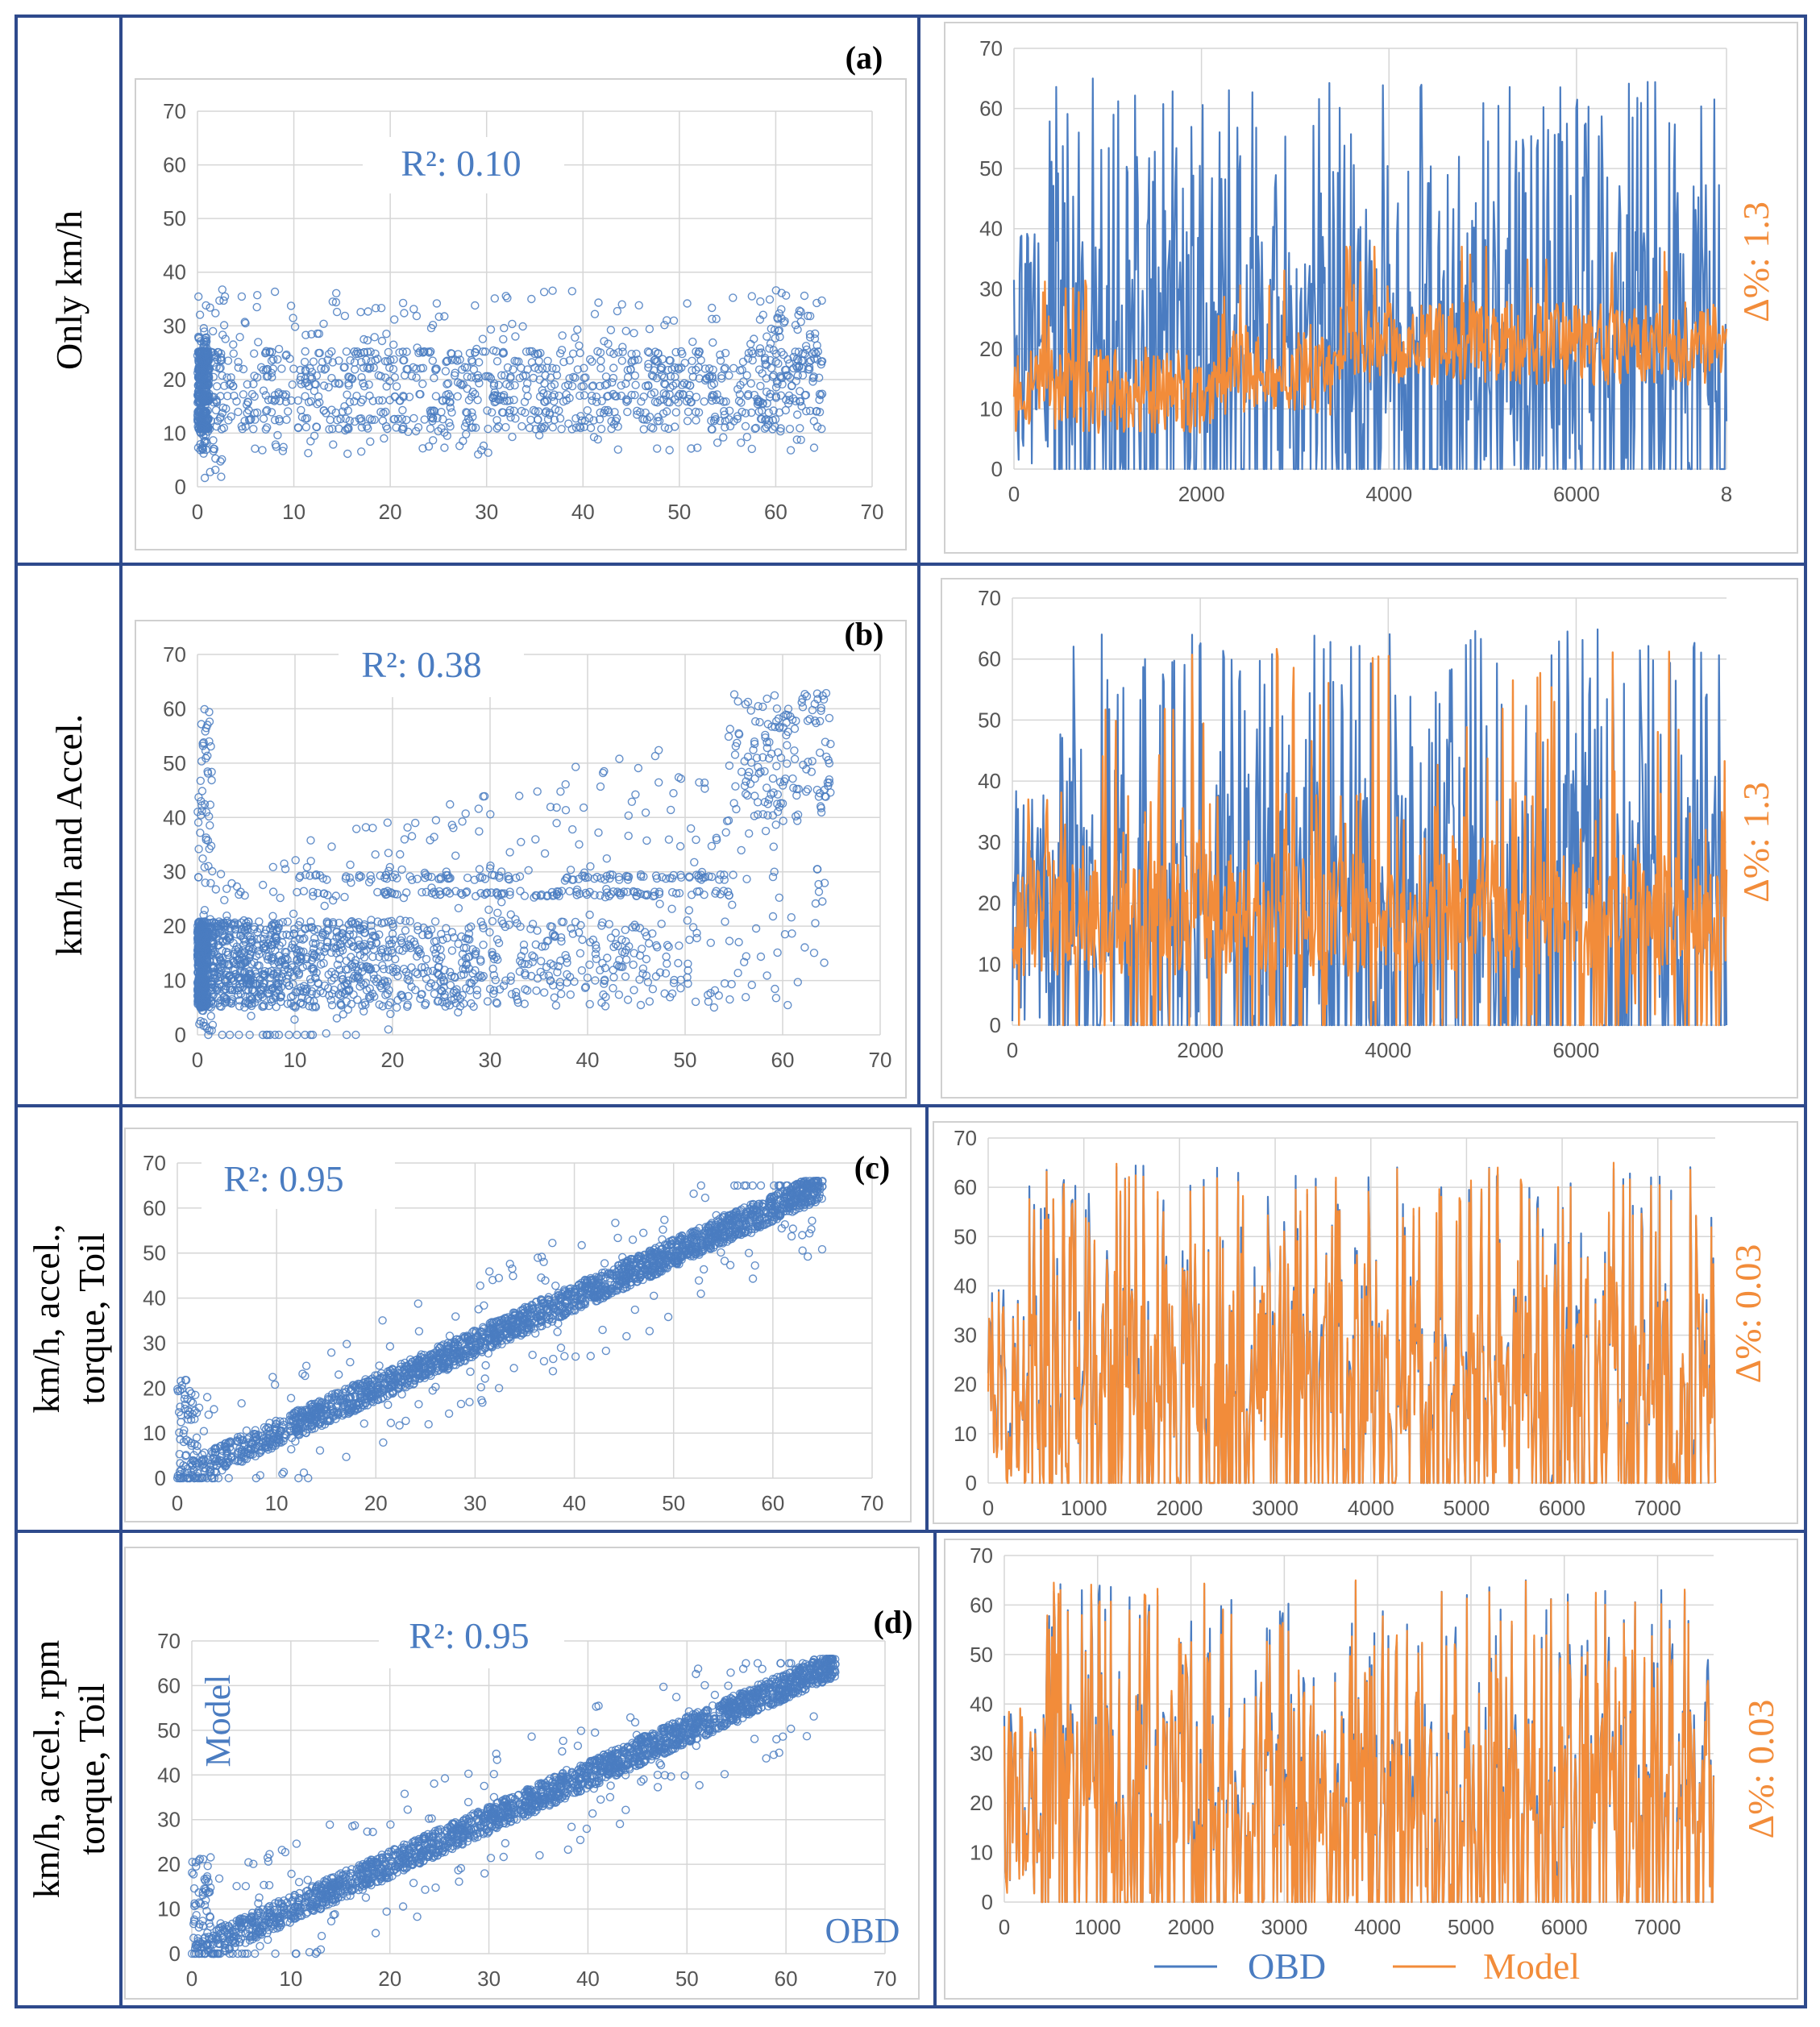  Describe the element at coordinates (574, 1503) in the screenshot. I see `scatter-c-xtick-label: 40` at that location.